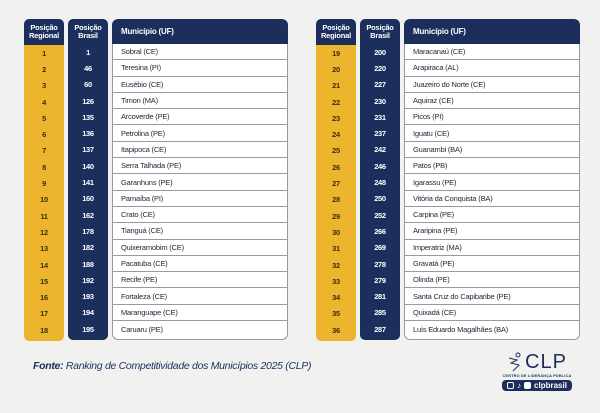 This screenshot has width=600, height=413. I want to click on cell-municipio: Pacatuba (CE), so click(200, 264).